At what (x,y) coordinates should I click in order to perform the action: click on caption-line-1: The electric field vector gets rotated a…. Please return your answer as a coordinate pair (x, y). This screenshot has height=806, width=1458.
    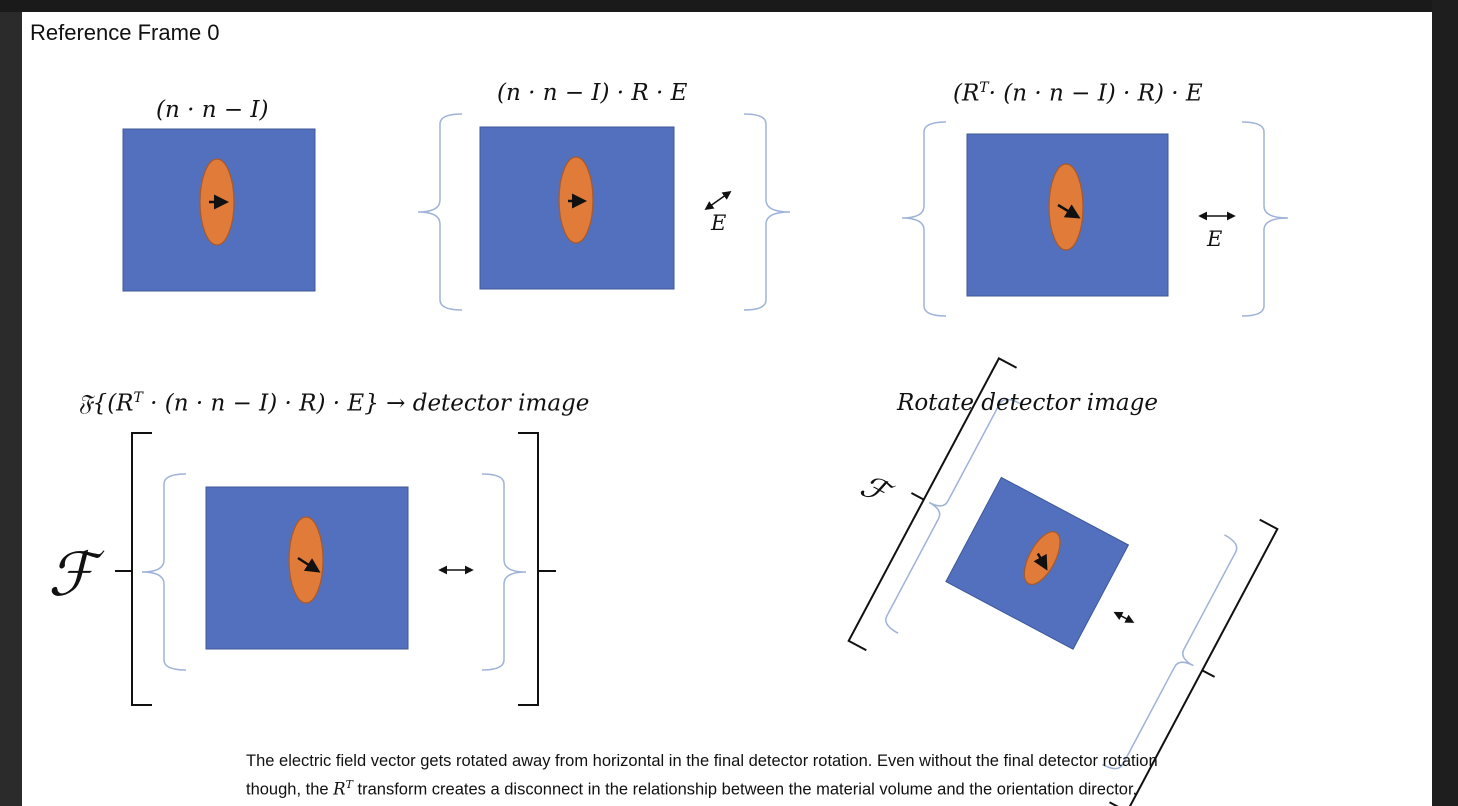
    Looking at the image, I should click on (702, 761).